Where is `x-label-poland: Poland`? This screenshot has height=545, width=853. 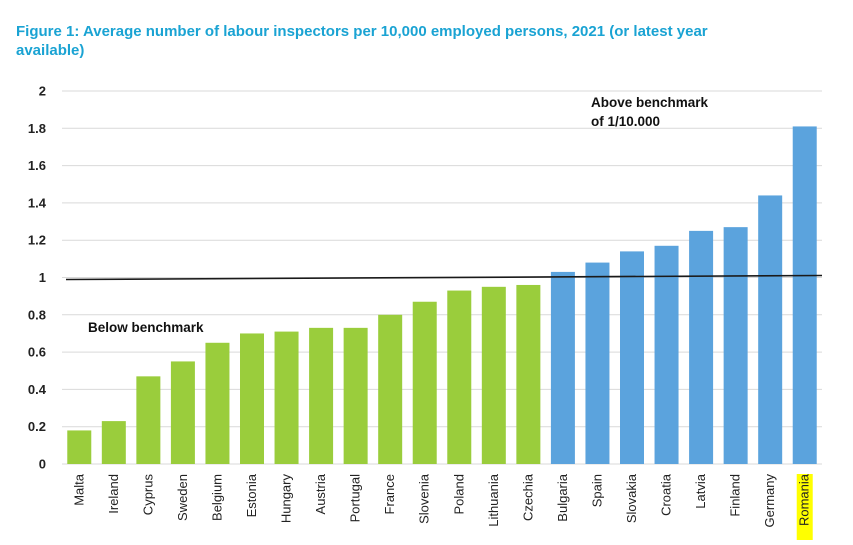 x-label-poland: Poland is located at coordinates (458, 494).